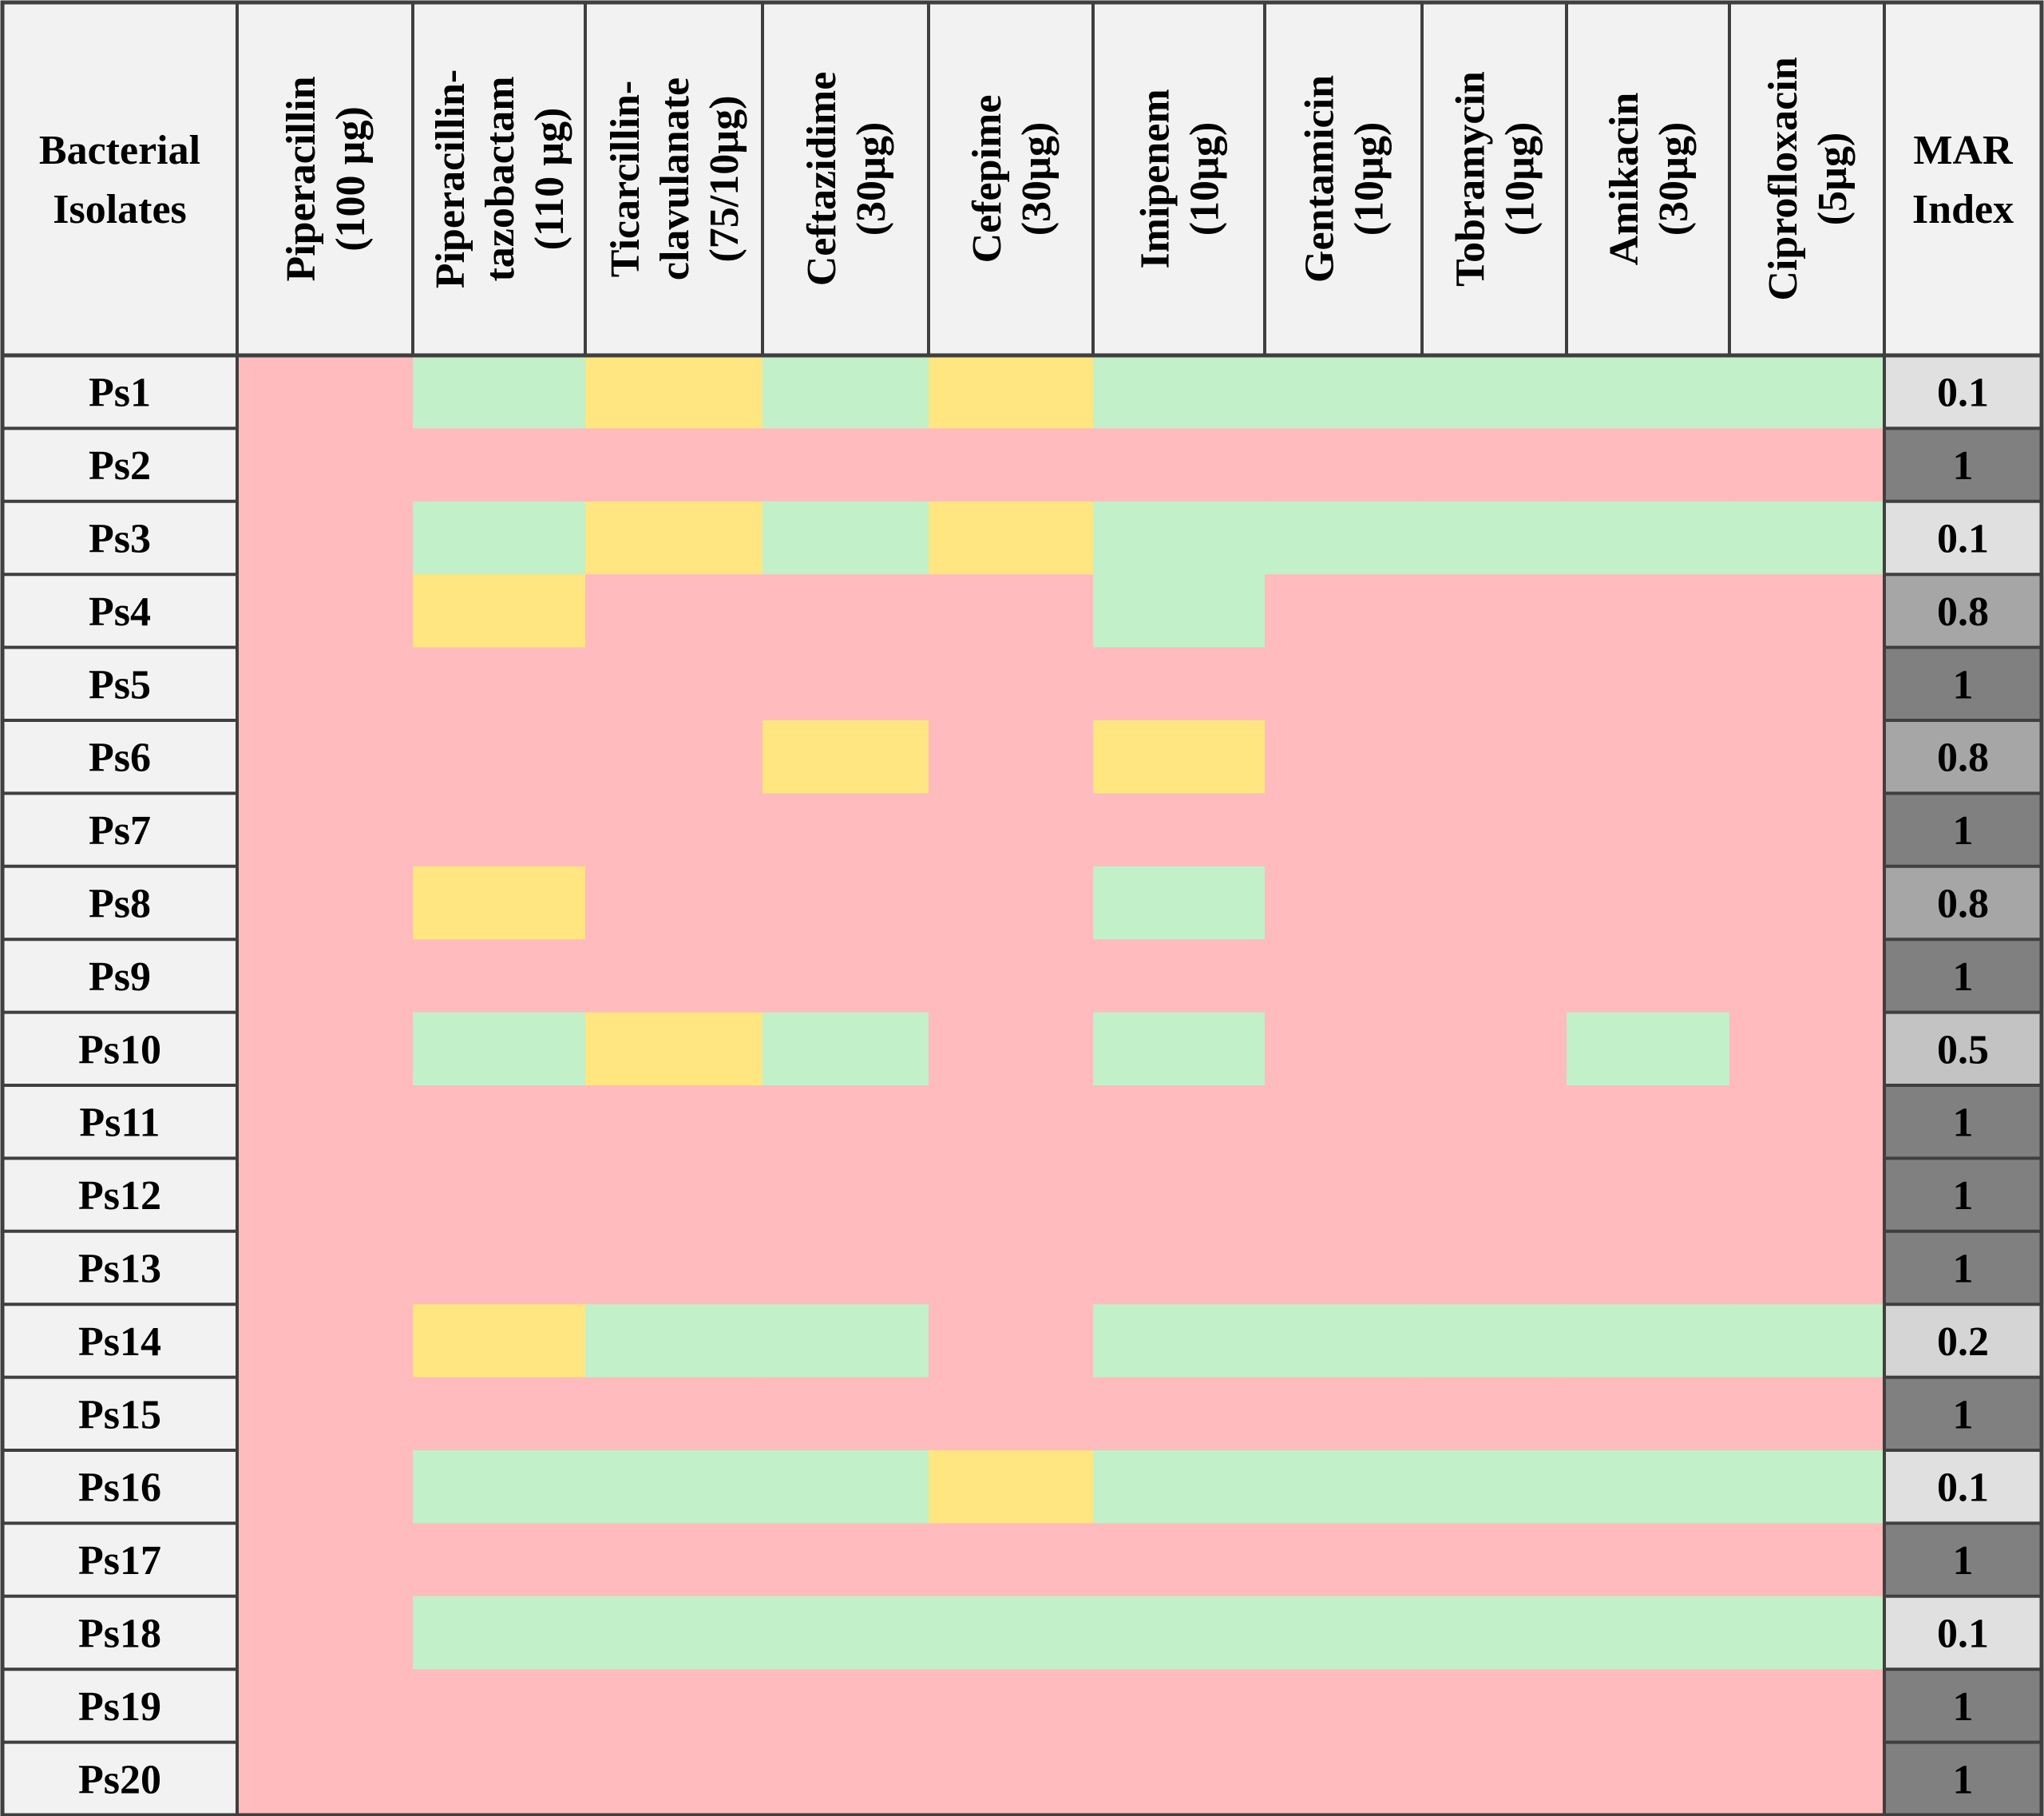 The image size is (2044, 1816). I want to click on antibiotic-header-label: Amikacin(30µg), so click(1649, 179).